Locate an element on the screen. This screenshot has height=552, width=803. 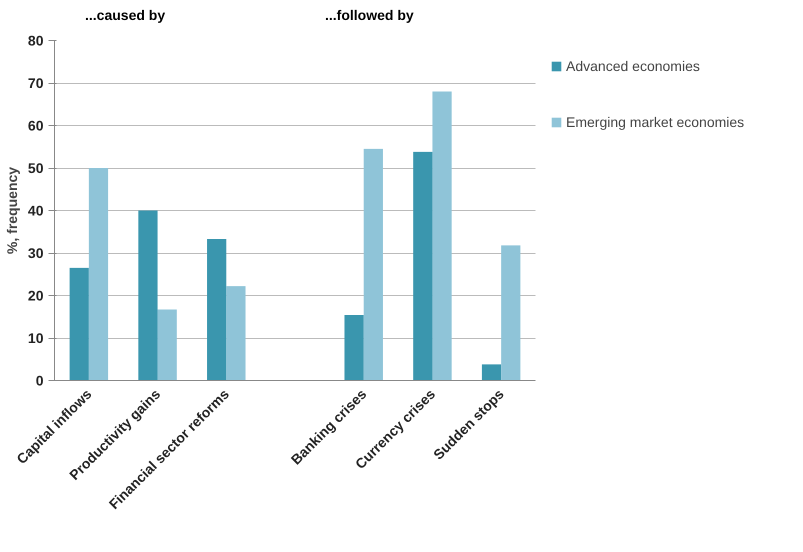
text: ...caused by is located at coordinates (125, 15).